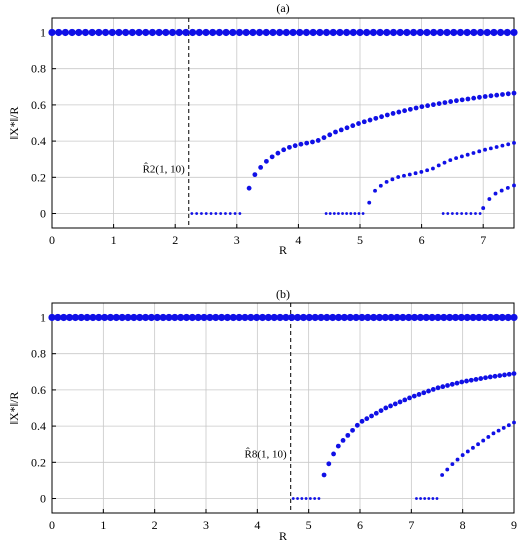 Image resolution: width=523 pixels, height=550 pixels. I want to click on y-tick-label: 1, so click(43, 317).